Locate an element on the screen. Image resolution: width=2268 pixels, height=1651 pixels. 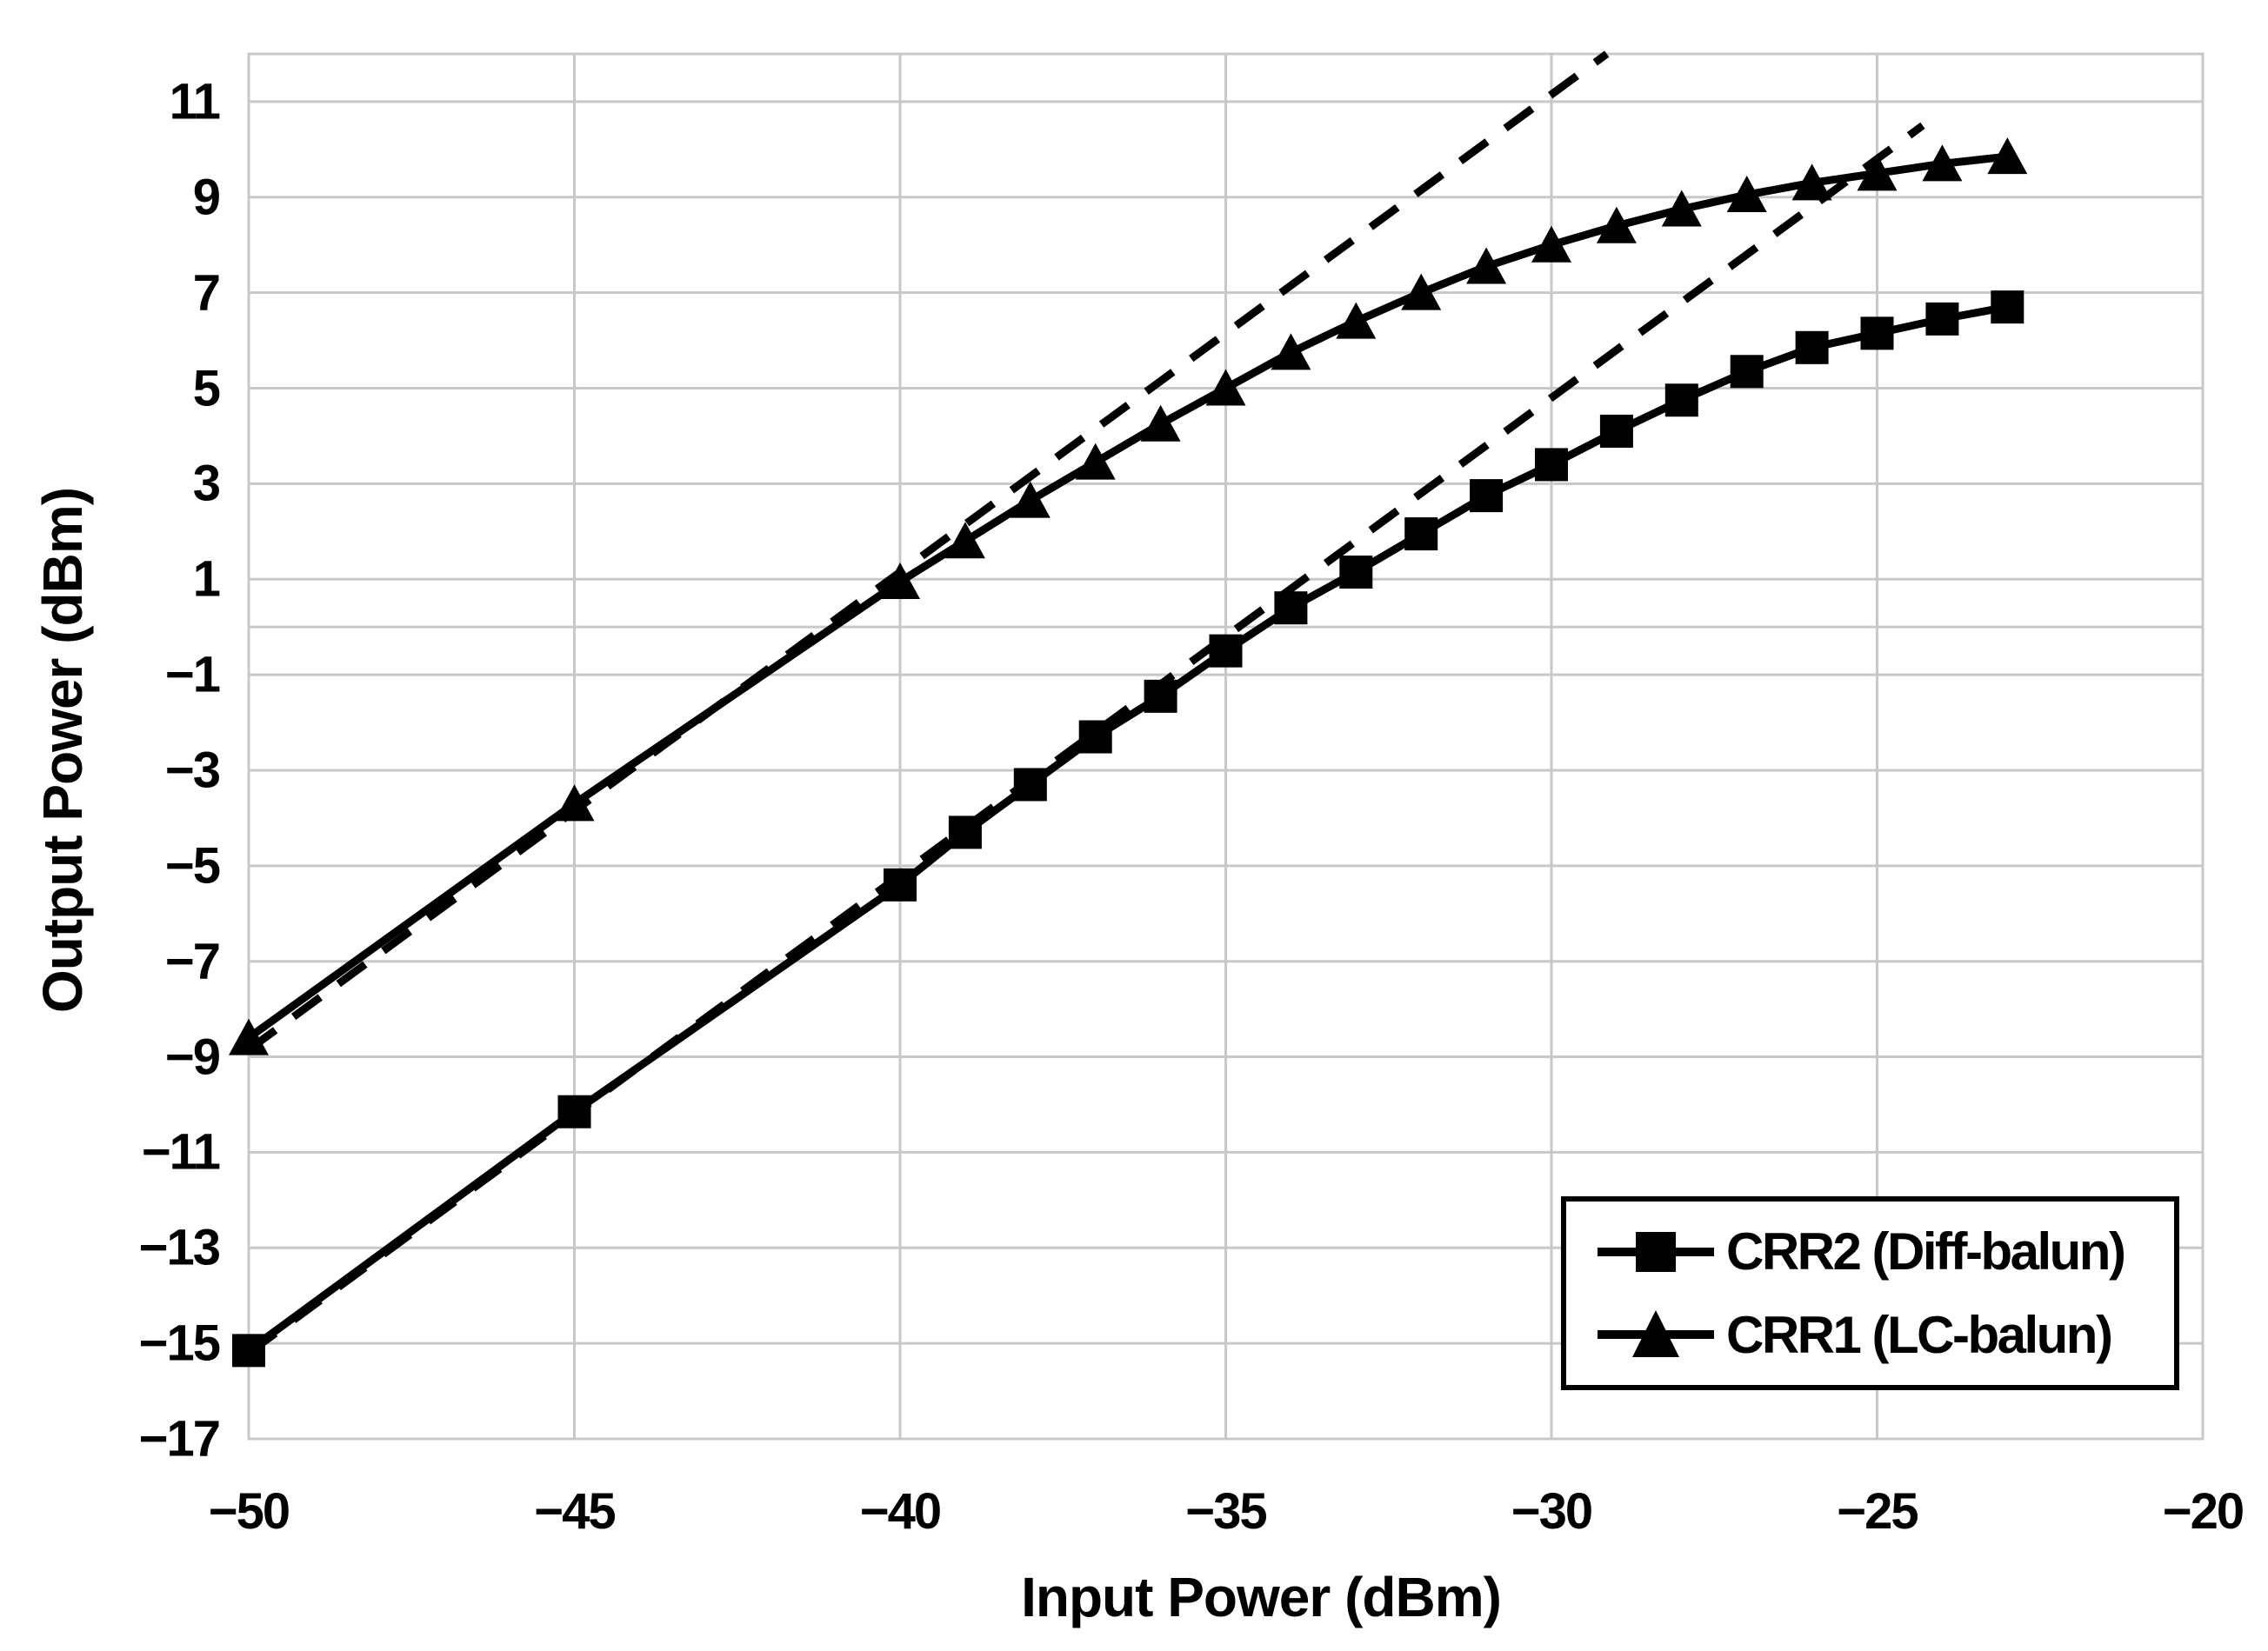
y-tick-label: 3 is located at coordinates (206, 483).